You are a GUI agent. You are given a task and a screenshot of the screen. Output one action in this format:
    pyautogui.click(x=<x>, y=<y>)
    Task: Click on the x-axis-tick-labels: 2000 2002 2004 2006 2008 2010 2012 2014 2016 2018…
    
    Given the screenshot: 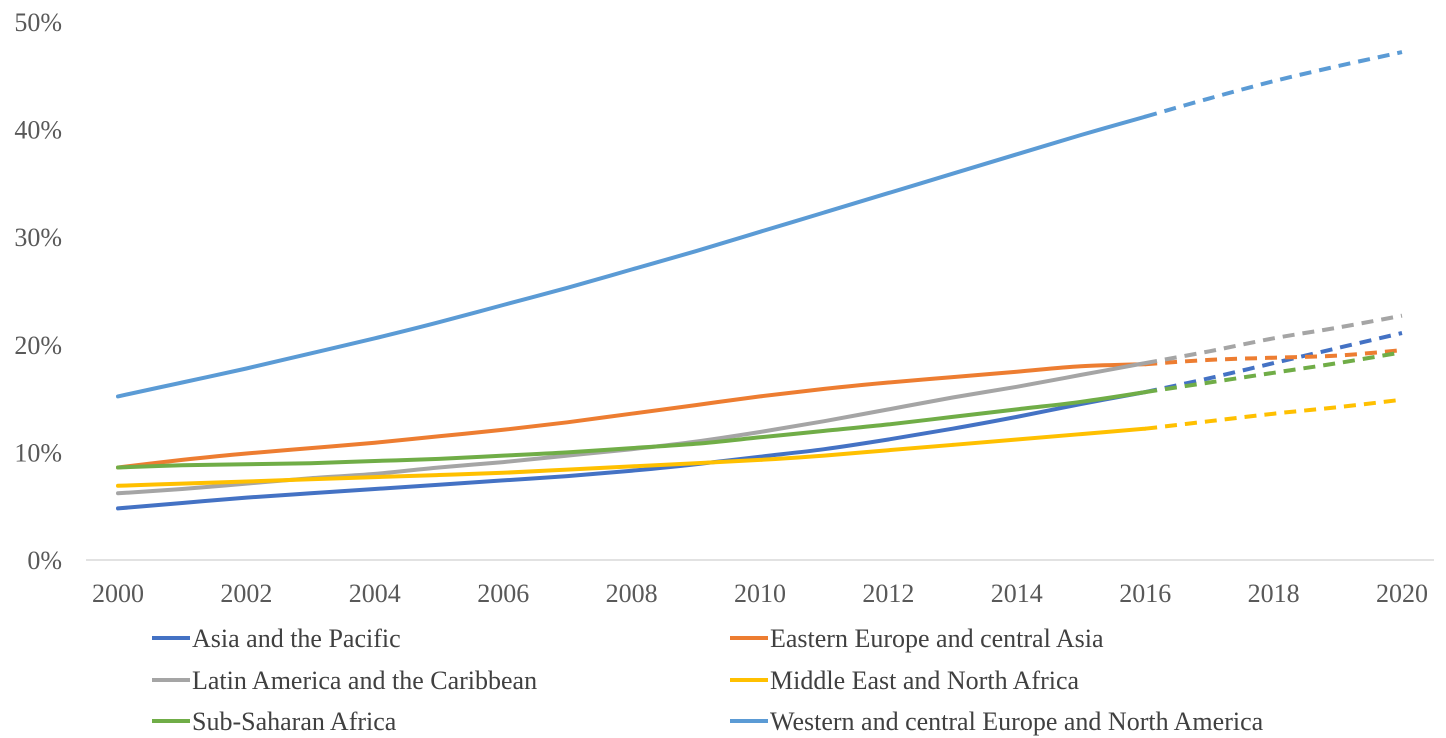 What is the action you would take?
    pyautogui.click(x=760, y=593)
    